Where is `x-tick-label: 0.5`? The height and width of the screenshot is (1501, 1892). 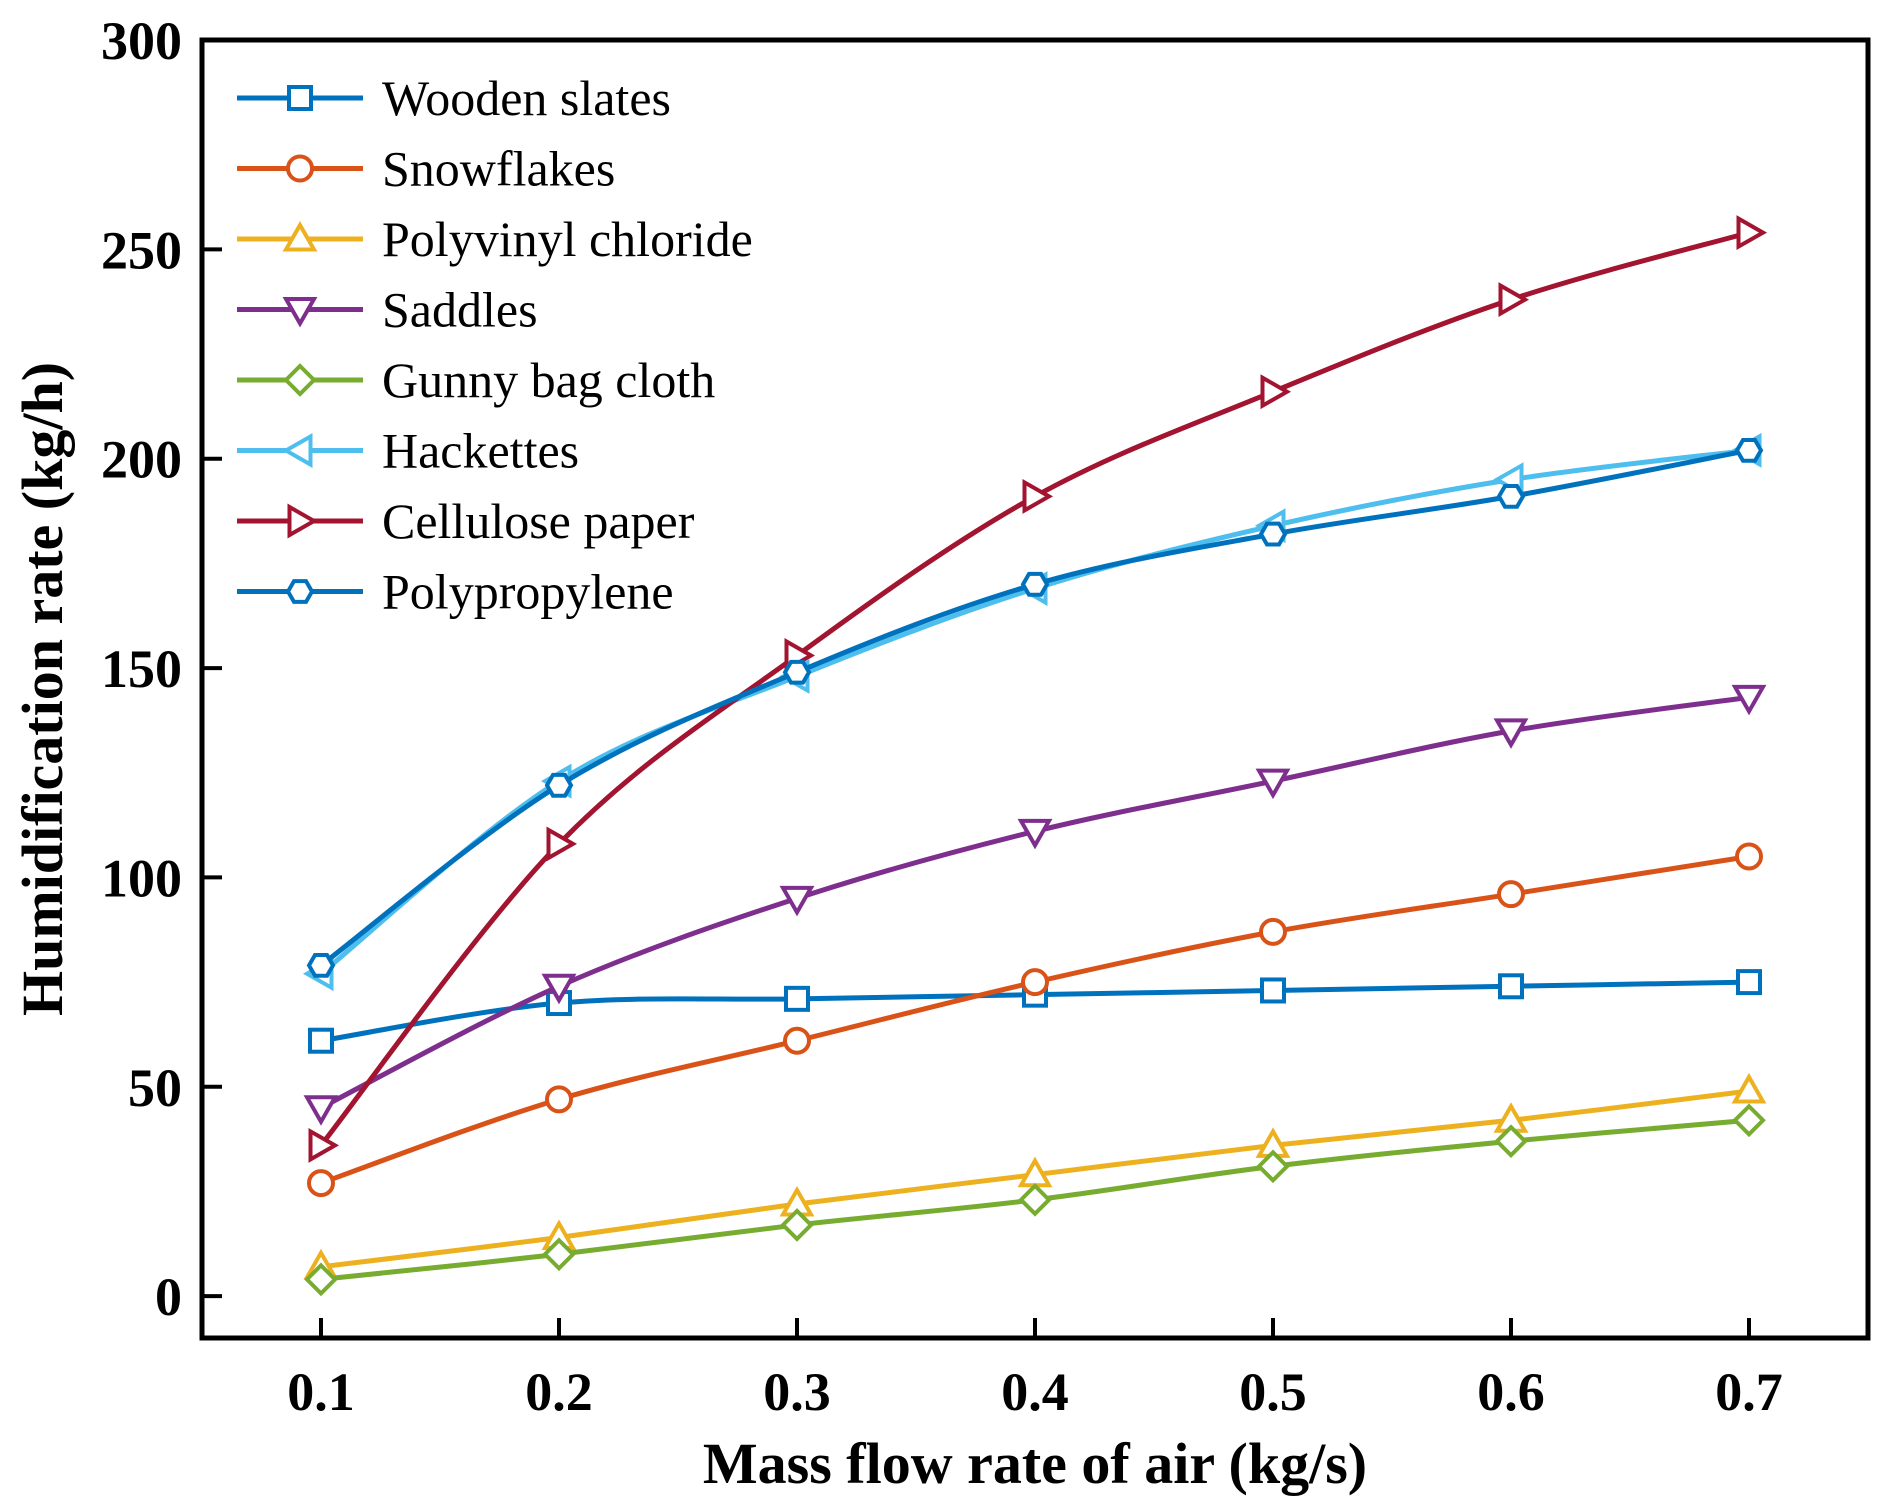
x-tick-label: 0.5 is located at coordinates (1273, 1392).